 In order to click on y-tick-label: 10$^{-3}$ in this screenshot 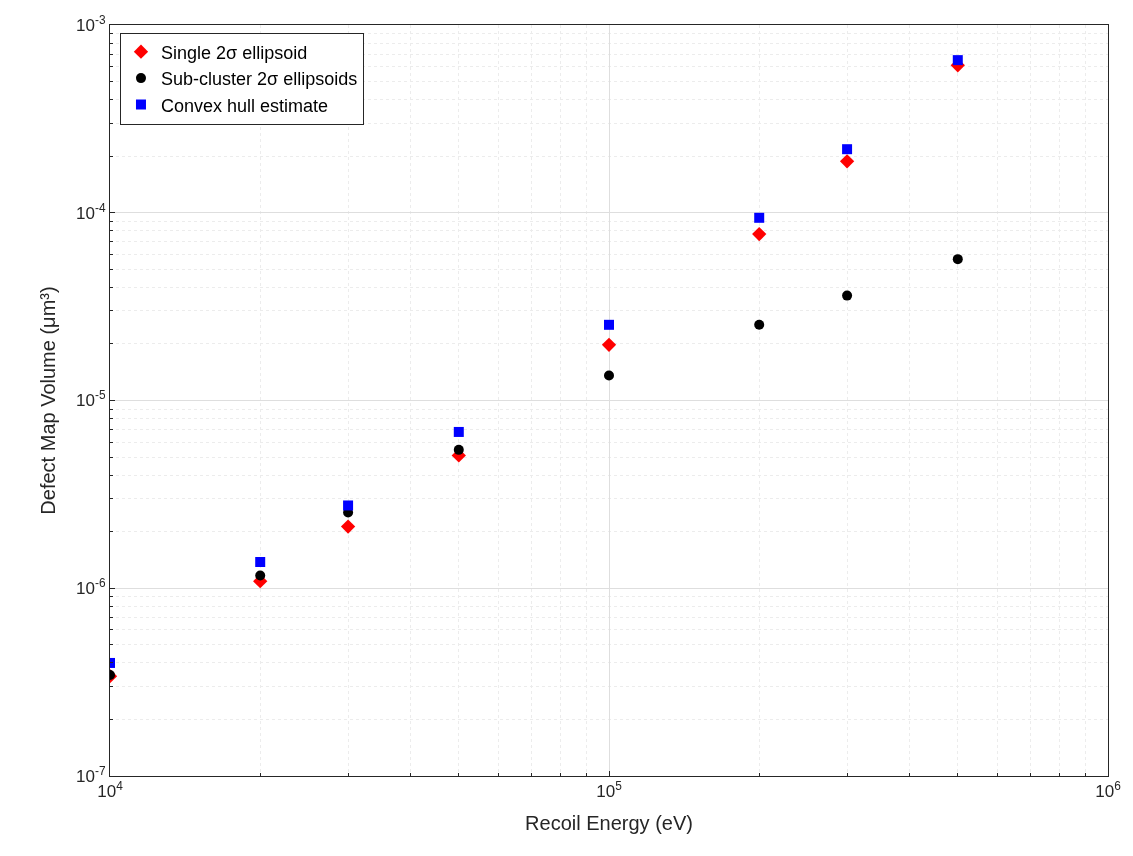, I will do `click(91, 23)`.